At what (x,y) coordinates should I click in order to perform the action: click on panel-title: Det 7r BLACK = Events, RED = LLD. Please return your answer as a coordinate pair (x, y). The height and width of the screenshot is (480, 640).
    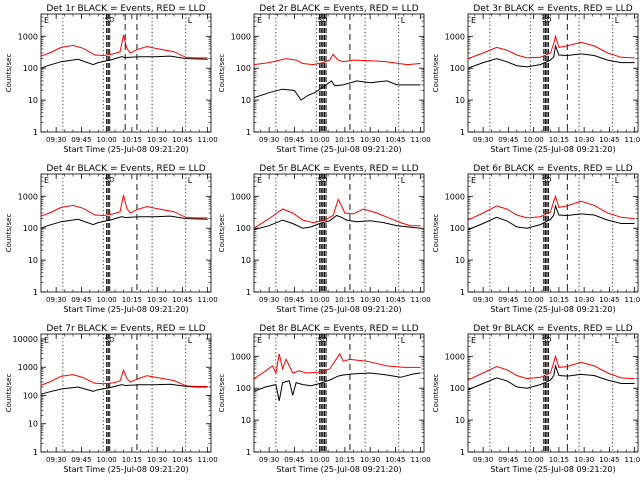
    Looking at the image, I should click on (125, 329).